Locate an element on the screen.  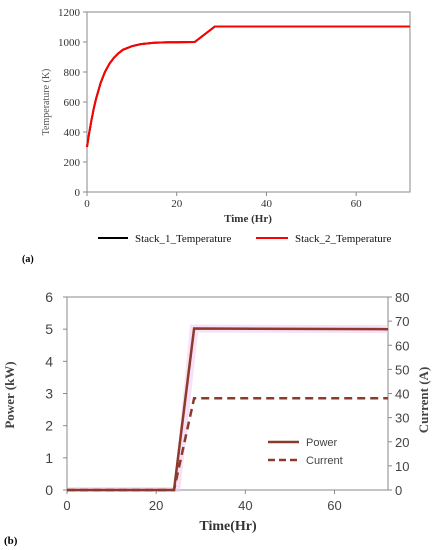
chart-a-x-tick-label: 60 is located at coordinates (357, 204).